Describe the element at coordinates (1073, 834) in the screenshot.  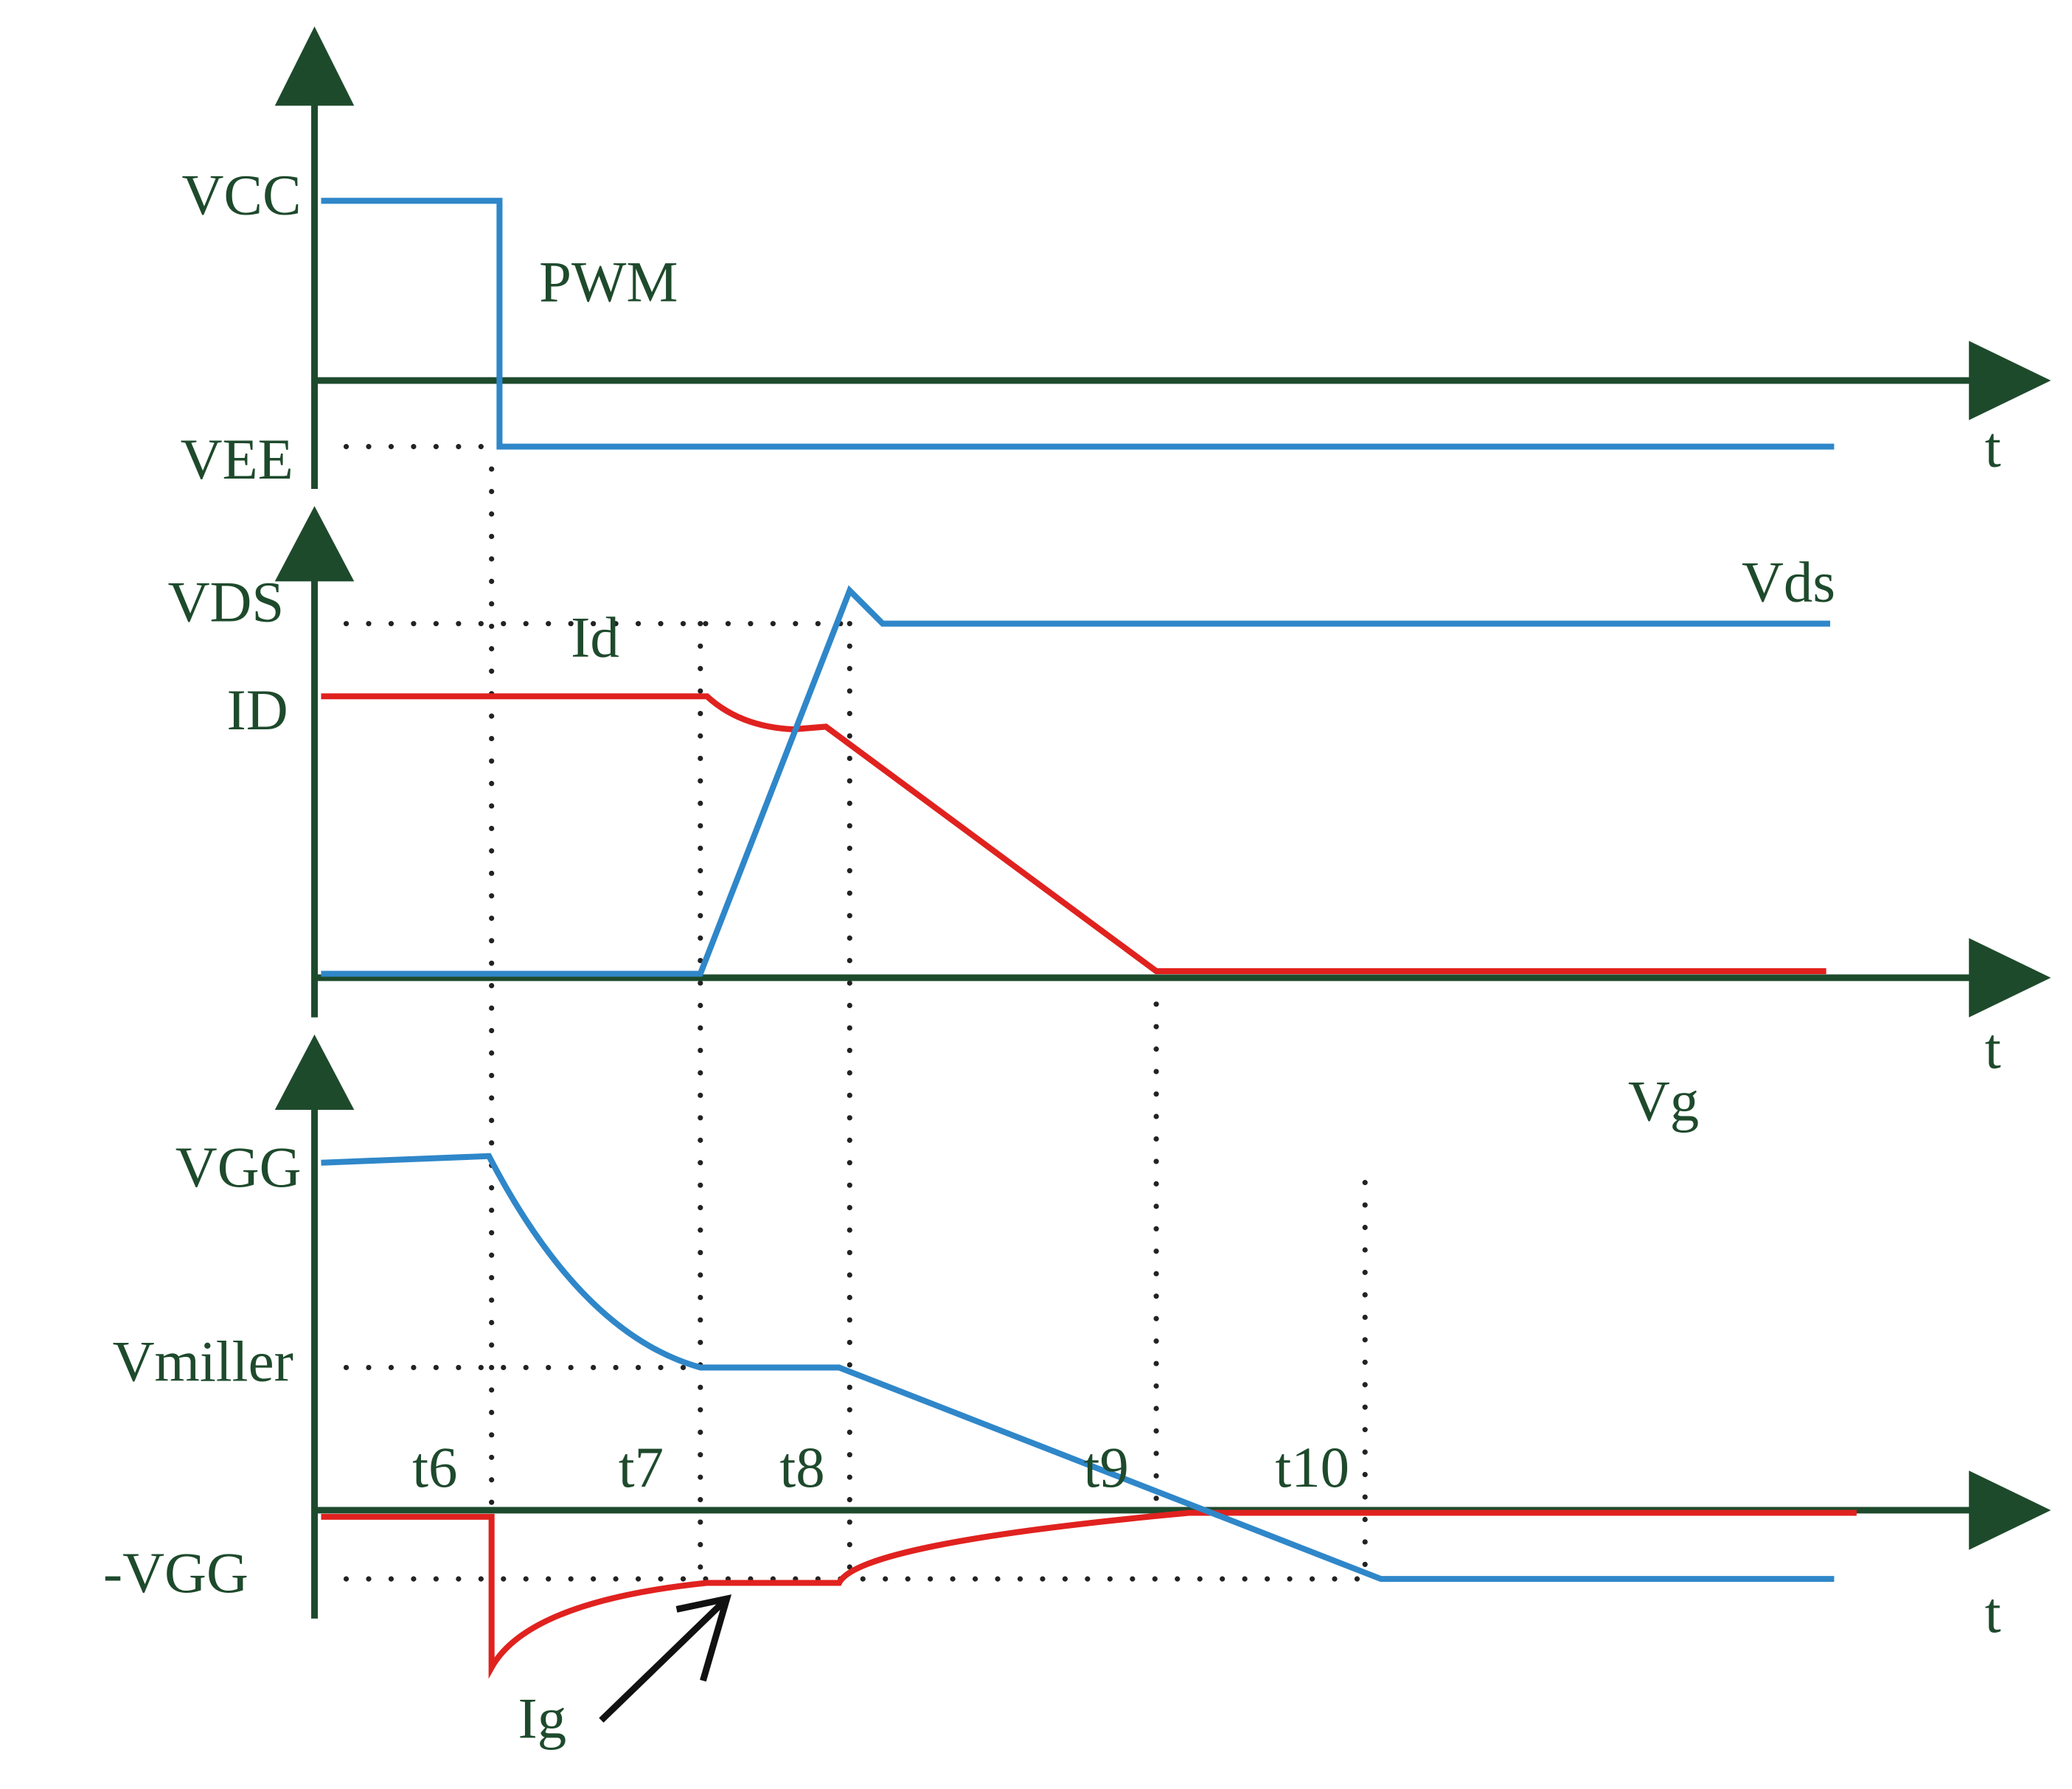
I see `id-waveform` at that location.